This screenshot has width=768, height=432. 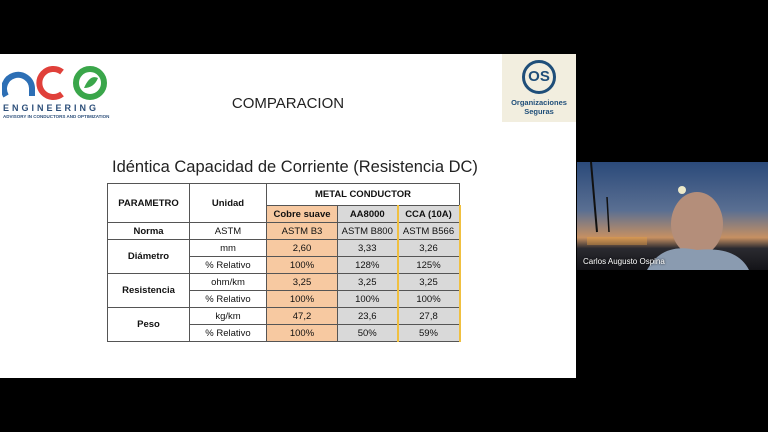 What do you see at coordinates (56, 116) in the screenshot?
I see `logo-tagline: ADVISORY IN CONDUCTORS AND OPTIMIZATION` at bounding box center [56, 116].